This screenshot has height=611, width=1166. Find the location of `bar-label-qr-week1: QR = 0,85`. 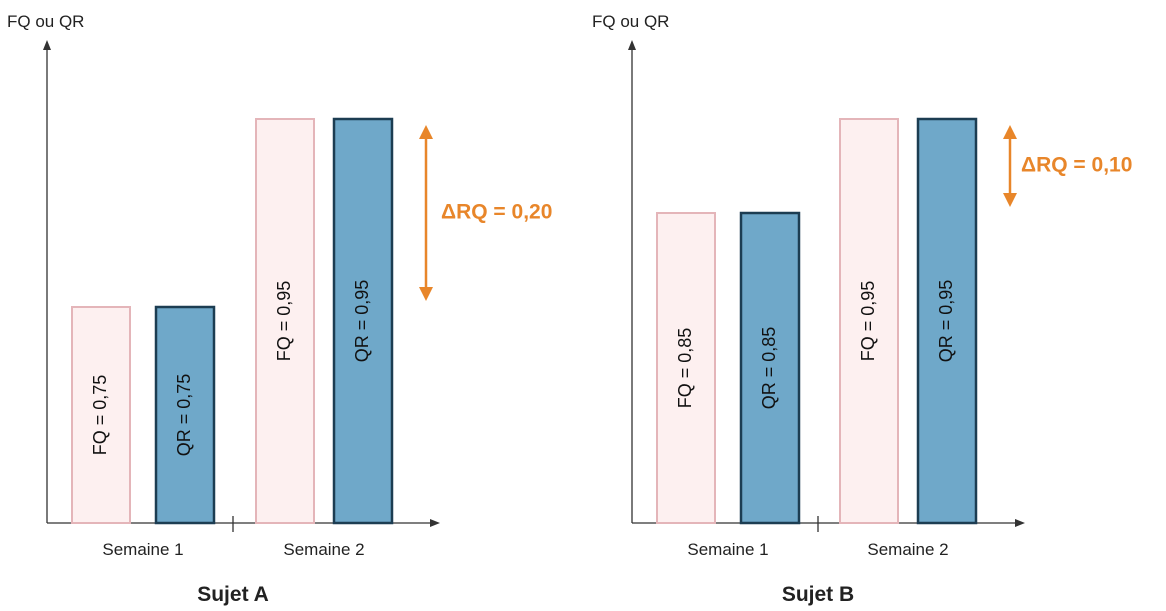

bar-label-qr-week1: QR = 0,85 is located at coordinates (769, 368).